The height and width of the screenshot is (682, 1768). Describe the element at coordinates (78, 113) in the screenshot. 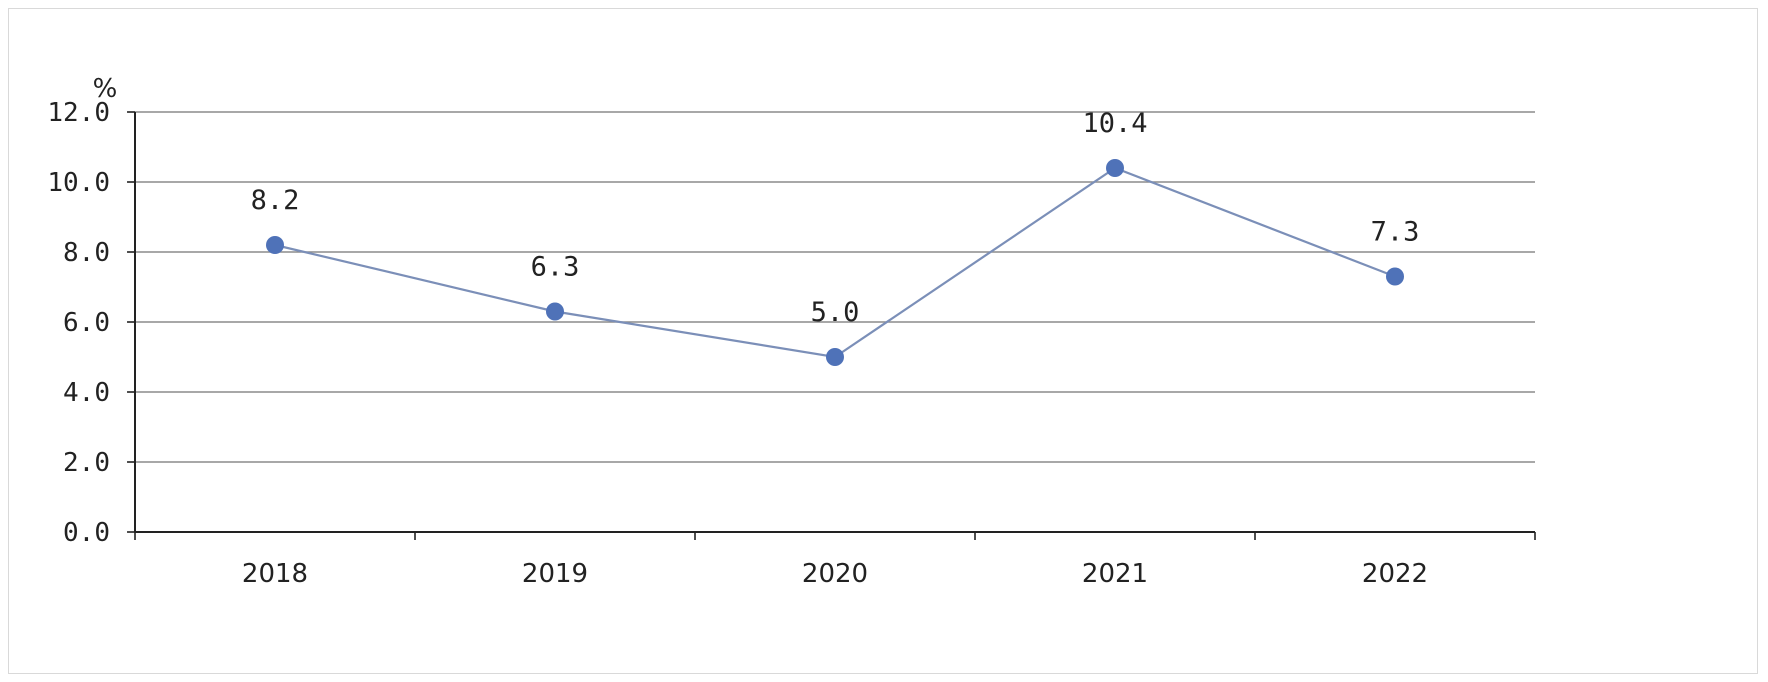

I see `y-tick-label: 12.0` at that location.